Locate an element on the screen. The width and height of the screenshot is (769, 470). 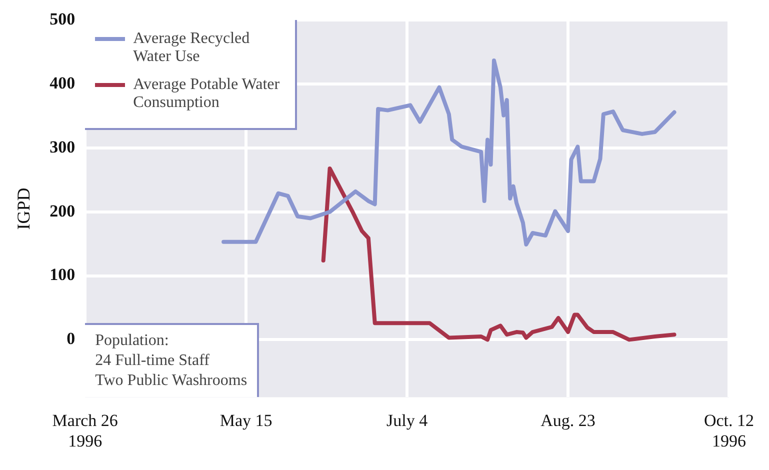
y-tick-label: 300 is located at coordinates (63, 146).